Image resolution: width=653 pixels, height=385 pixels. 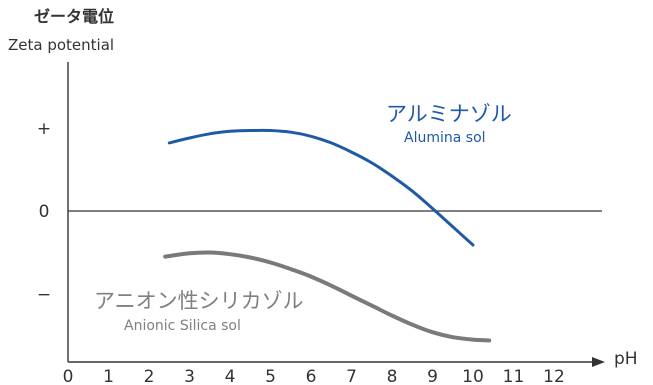 What do you see at coordinates (199, 301) in the screenshot?
I see `series-label-silica-jp: アニオン性シリカゾル` at bounding box center [199, 301].